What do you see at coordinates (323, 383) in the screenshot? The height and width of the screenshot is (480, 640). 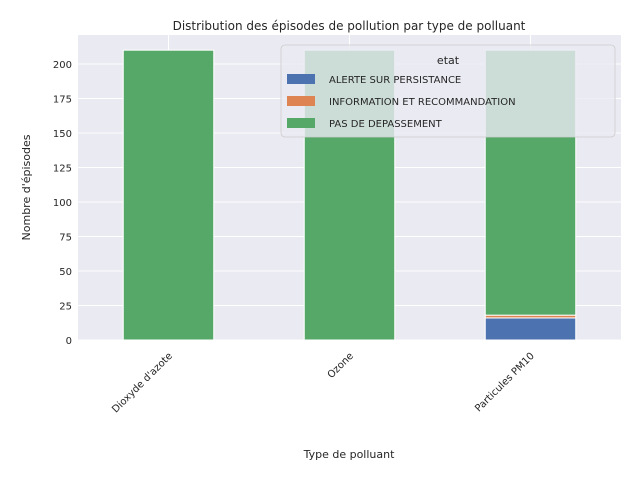 I see `x-axis-ticks: Dioxyde d'azote Ozone Particules PM10` at bounding box center [323, 383].